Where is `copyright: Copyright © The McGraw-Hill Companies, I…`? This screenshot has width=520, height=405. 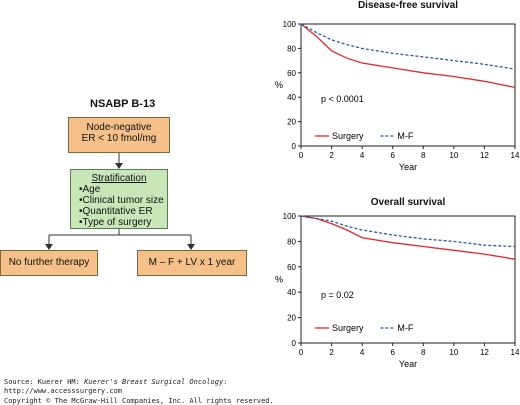
copyright: Copyright © The McGraw-Hill Companies, I… is located at coordinates (139, 401).